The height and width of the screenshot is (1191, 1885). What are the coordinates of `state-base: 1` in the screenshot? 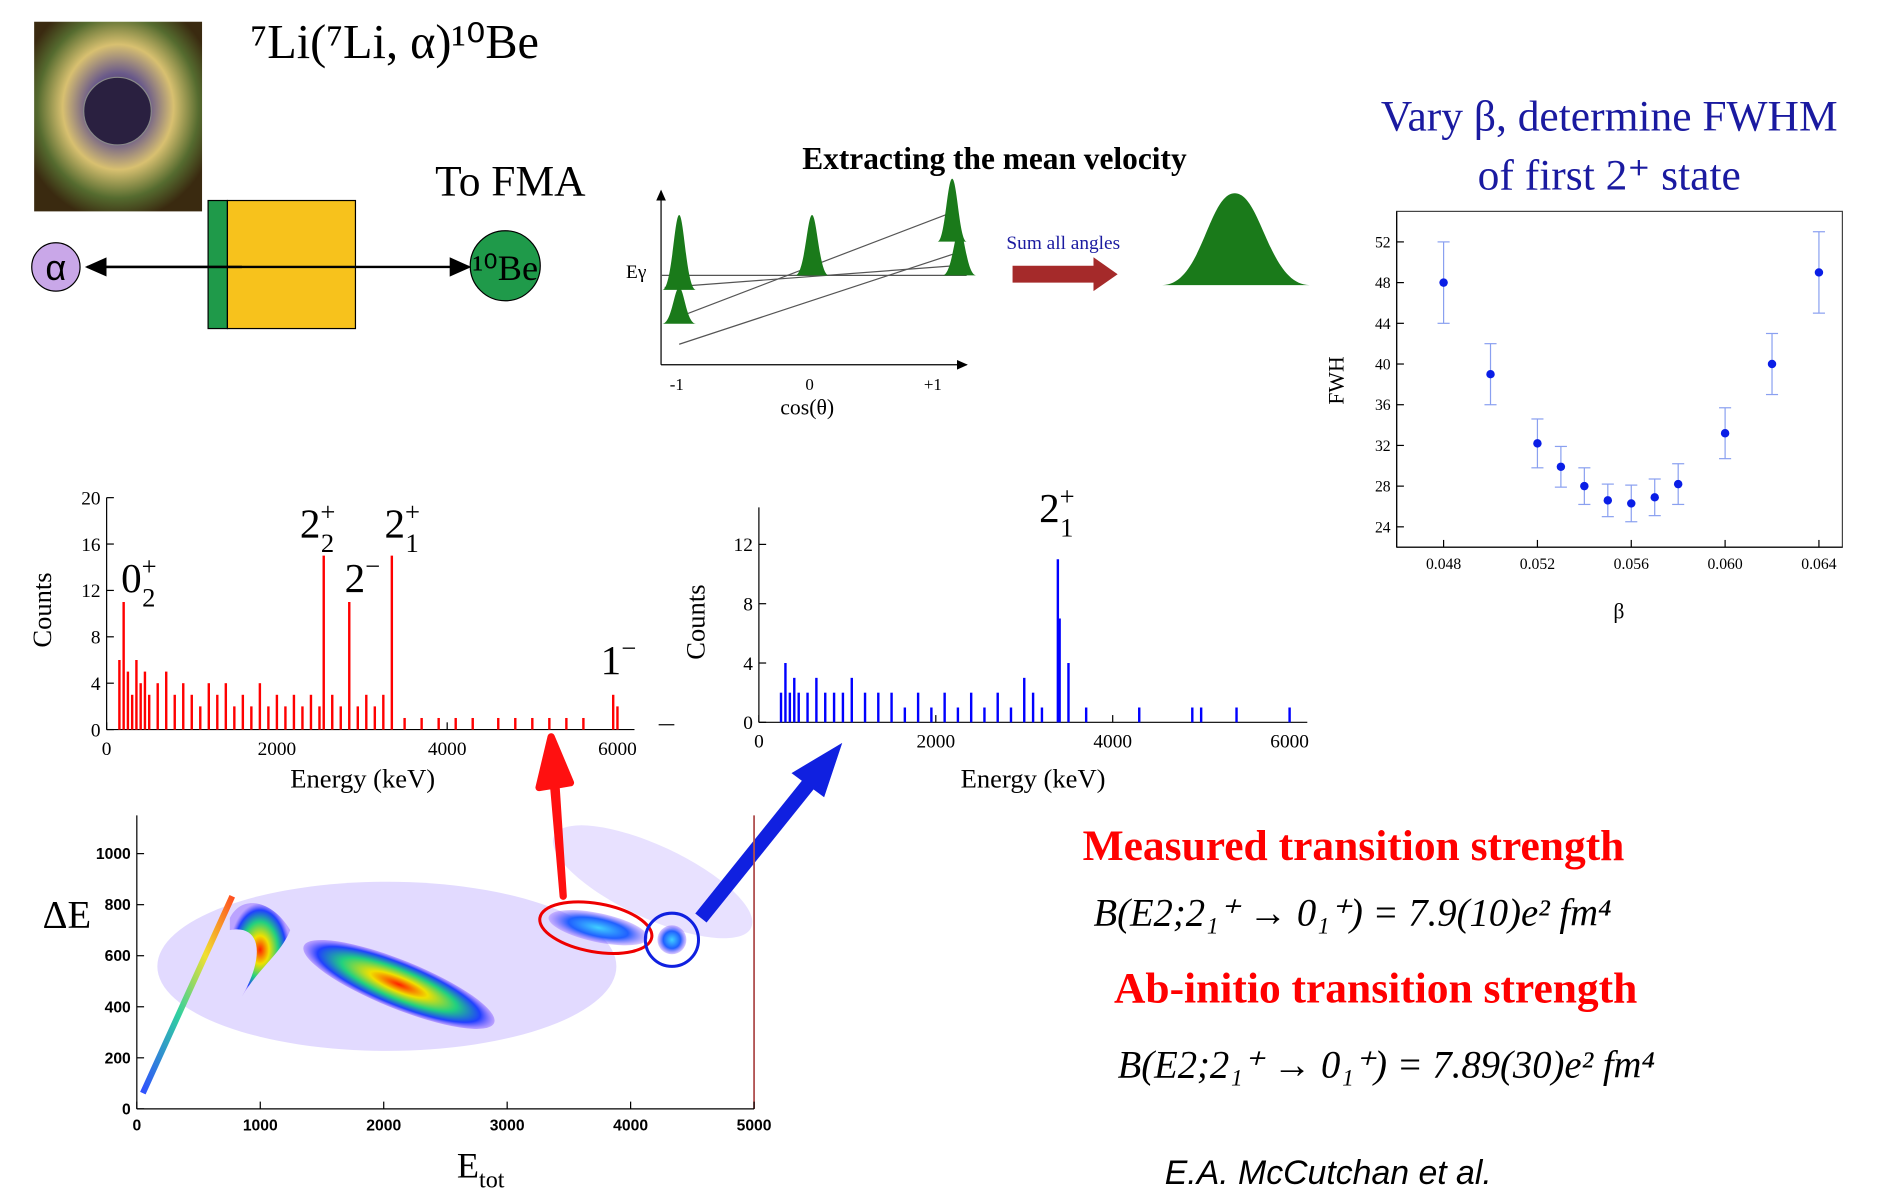 It's located at (611, 660).